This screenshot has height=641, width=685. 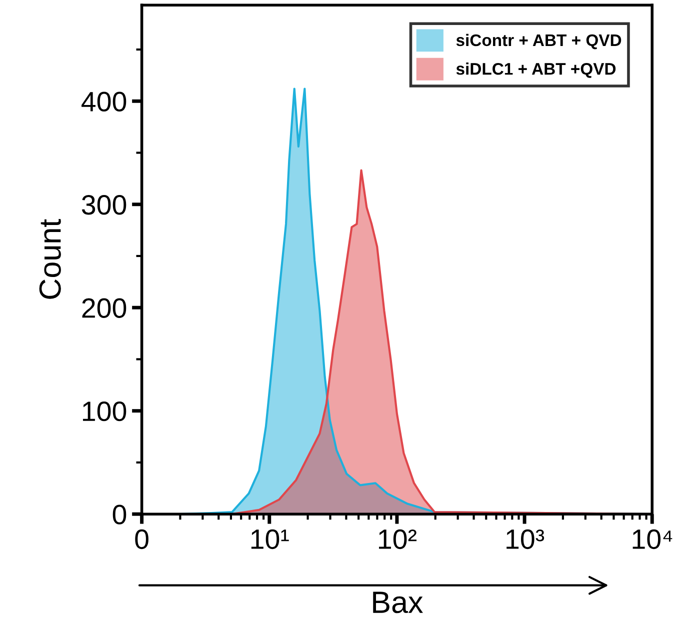 I want to click on legend-label: siDLC1 + ABT +QVD, so click(x=536, y=70).